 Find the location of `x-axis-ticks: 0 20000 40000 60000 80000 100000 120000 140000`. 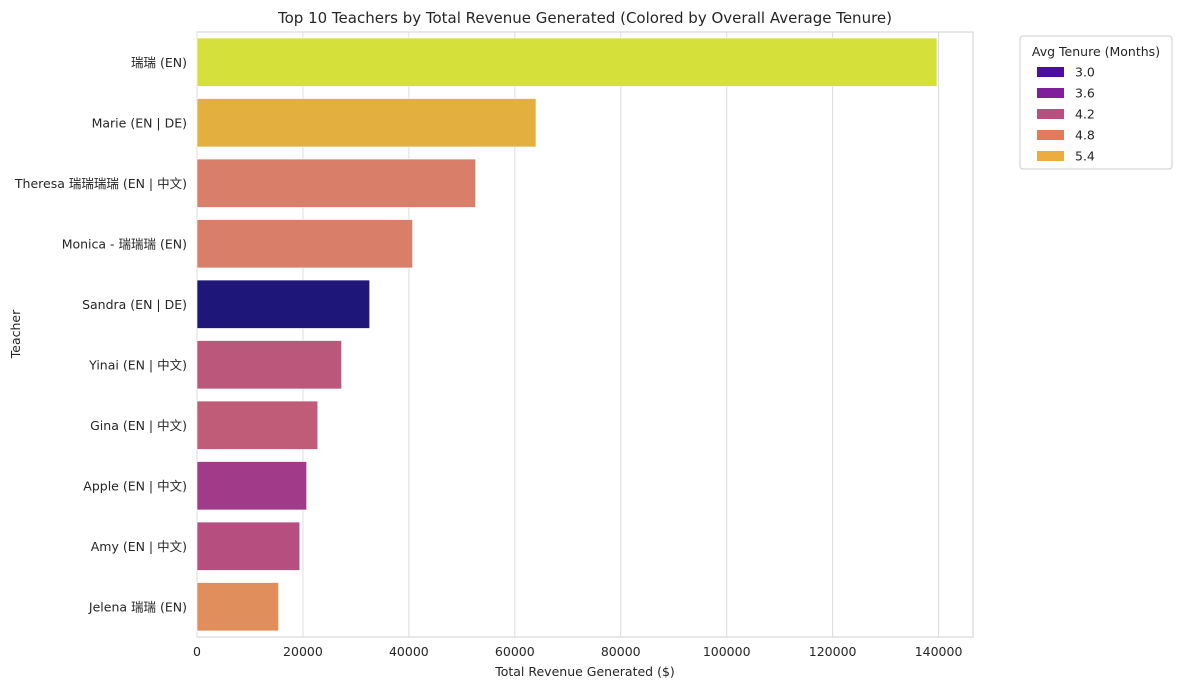

x-axis-ticks: 0 20000 40000 60000 80000 100000 120000 140000 is located at coordinates (577, 651).